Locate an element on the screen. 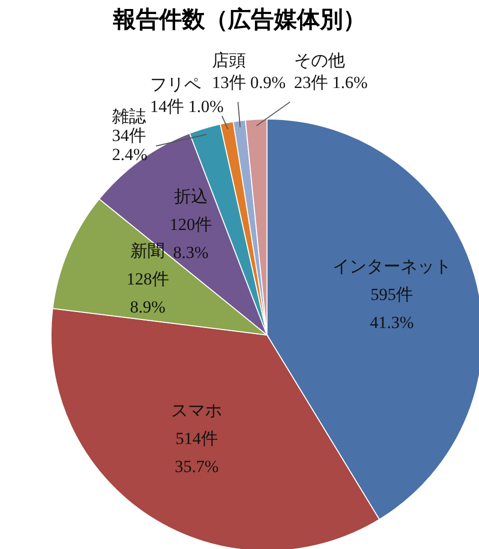 The width and height of the screenshot is (479, 549). slice-label: 折込 is located at coordinates (191, 196).